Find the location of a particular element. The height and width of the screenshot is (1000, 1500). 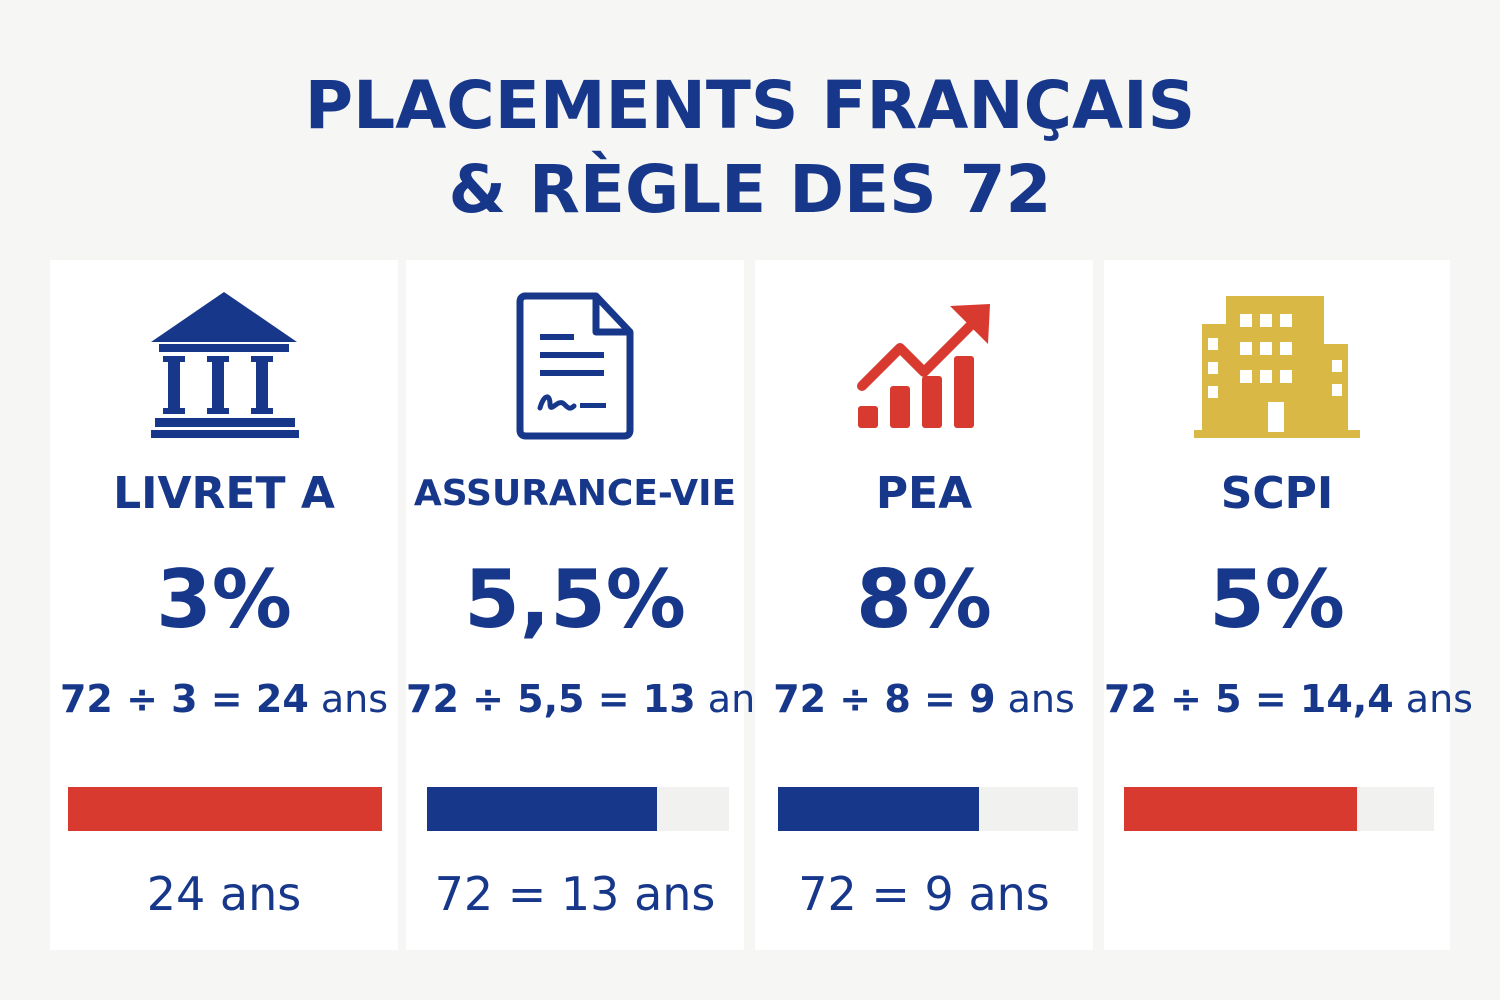

card-formula: 72 ÷ 8 = 9 ans is located at coordinates (924, 699).